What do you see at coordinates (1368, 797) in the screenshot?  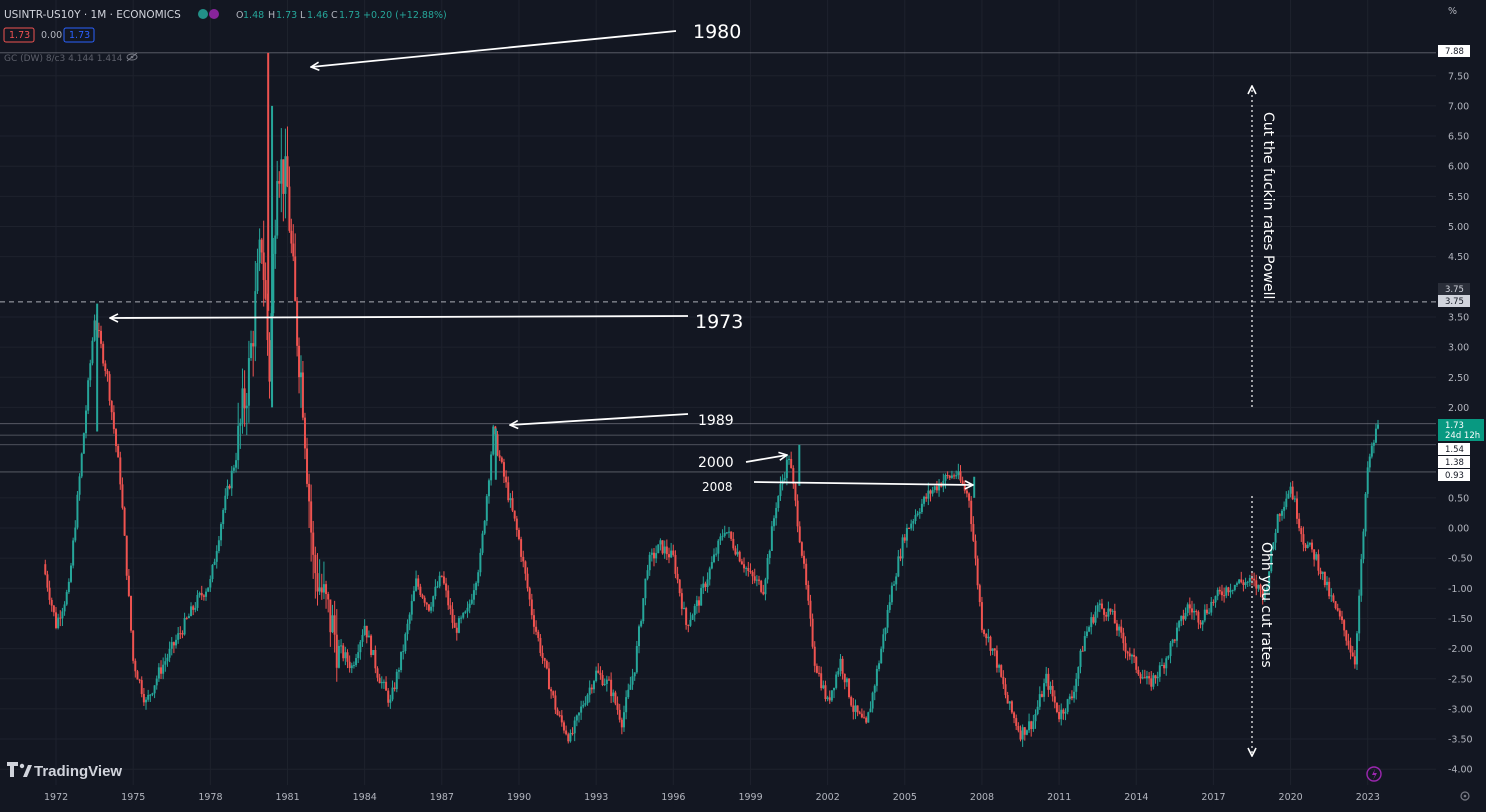 I see `time-axis-tick: 2023` at bounding box center [1368, 797].